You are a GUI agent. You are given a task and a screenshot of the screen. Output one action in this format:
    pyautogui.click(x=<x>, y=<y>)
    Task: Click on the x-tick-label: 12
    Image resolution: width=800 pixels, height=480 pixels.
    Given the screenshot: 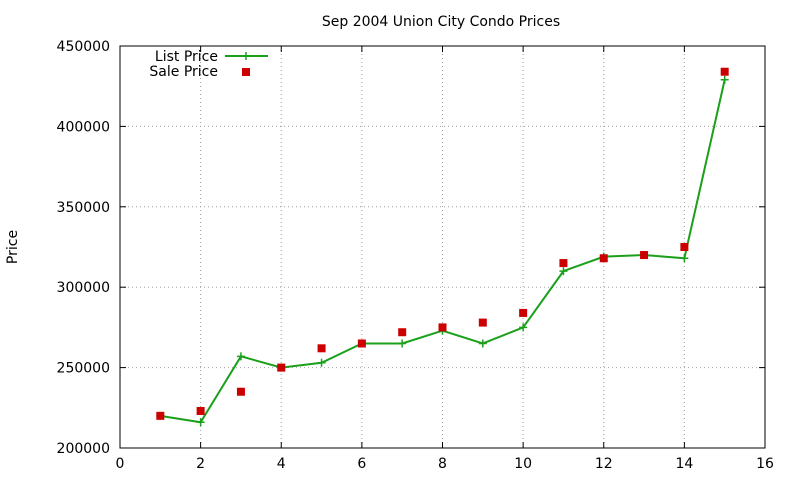 What is the action you would take?
    pyautogui.click(x=604, y=464)
    